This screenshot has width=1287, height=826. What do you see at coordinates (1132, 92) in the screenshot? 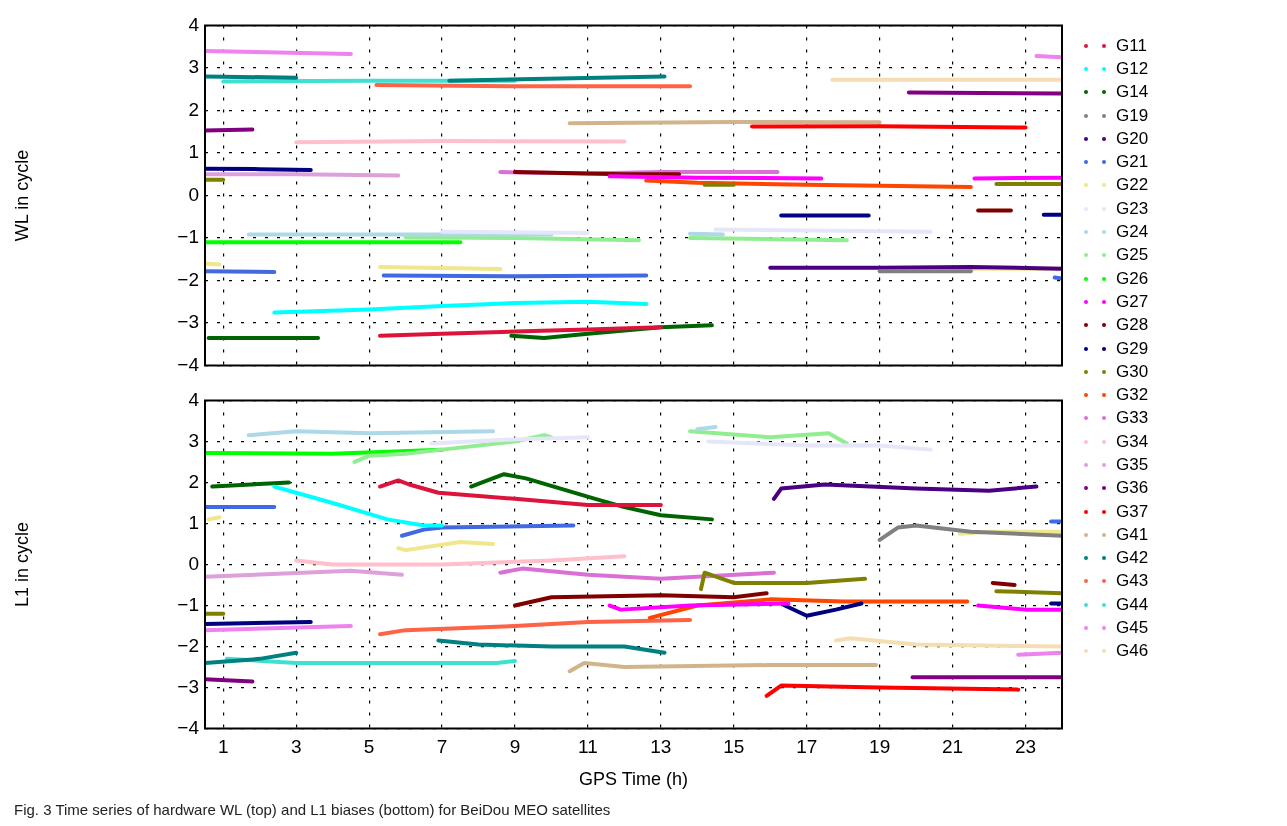
I see `legend-label: G14` at bounding box center [1132, 92].